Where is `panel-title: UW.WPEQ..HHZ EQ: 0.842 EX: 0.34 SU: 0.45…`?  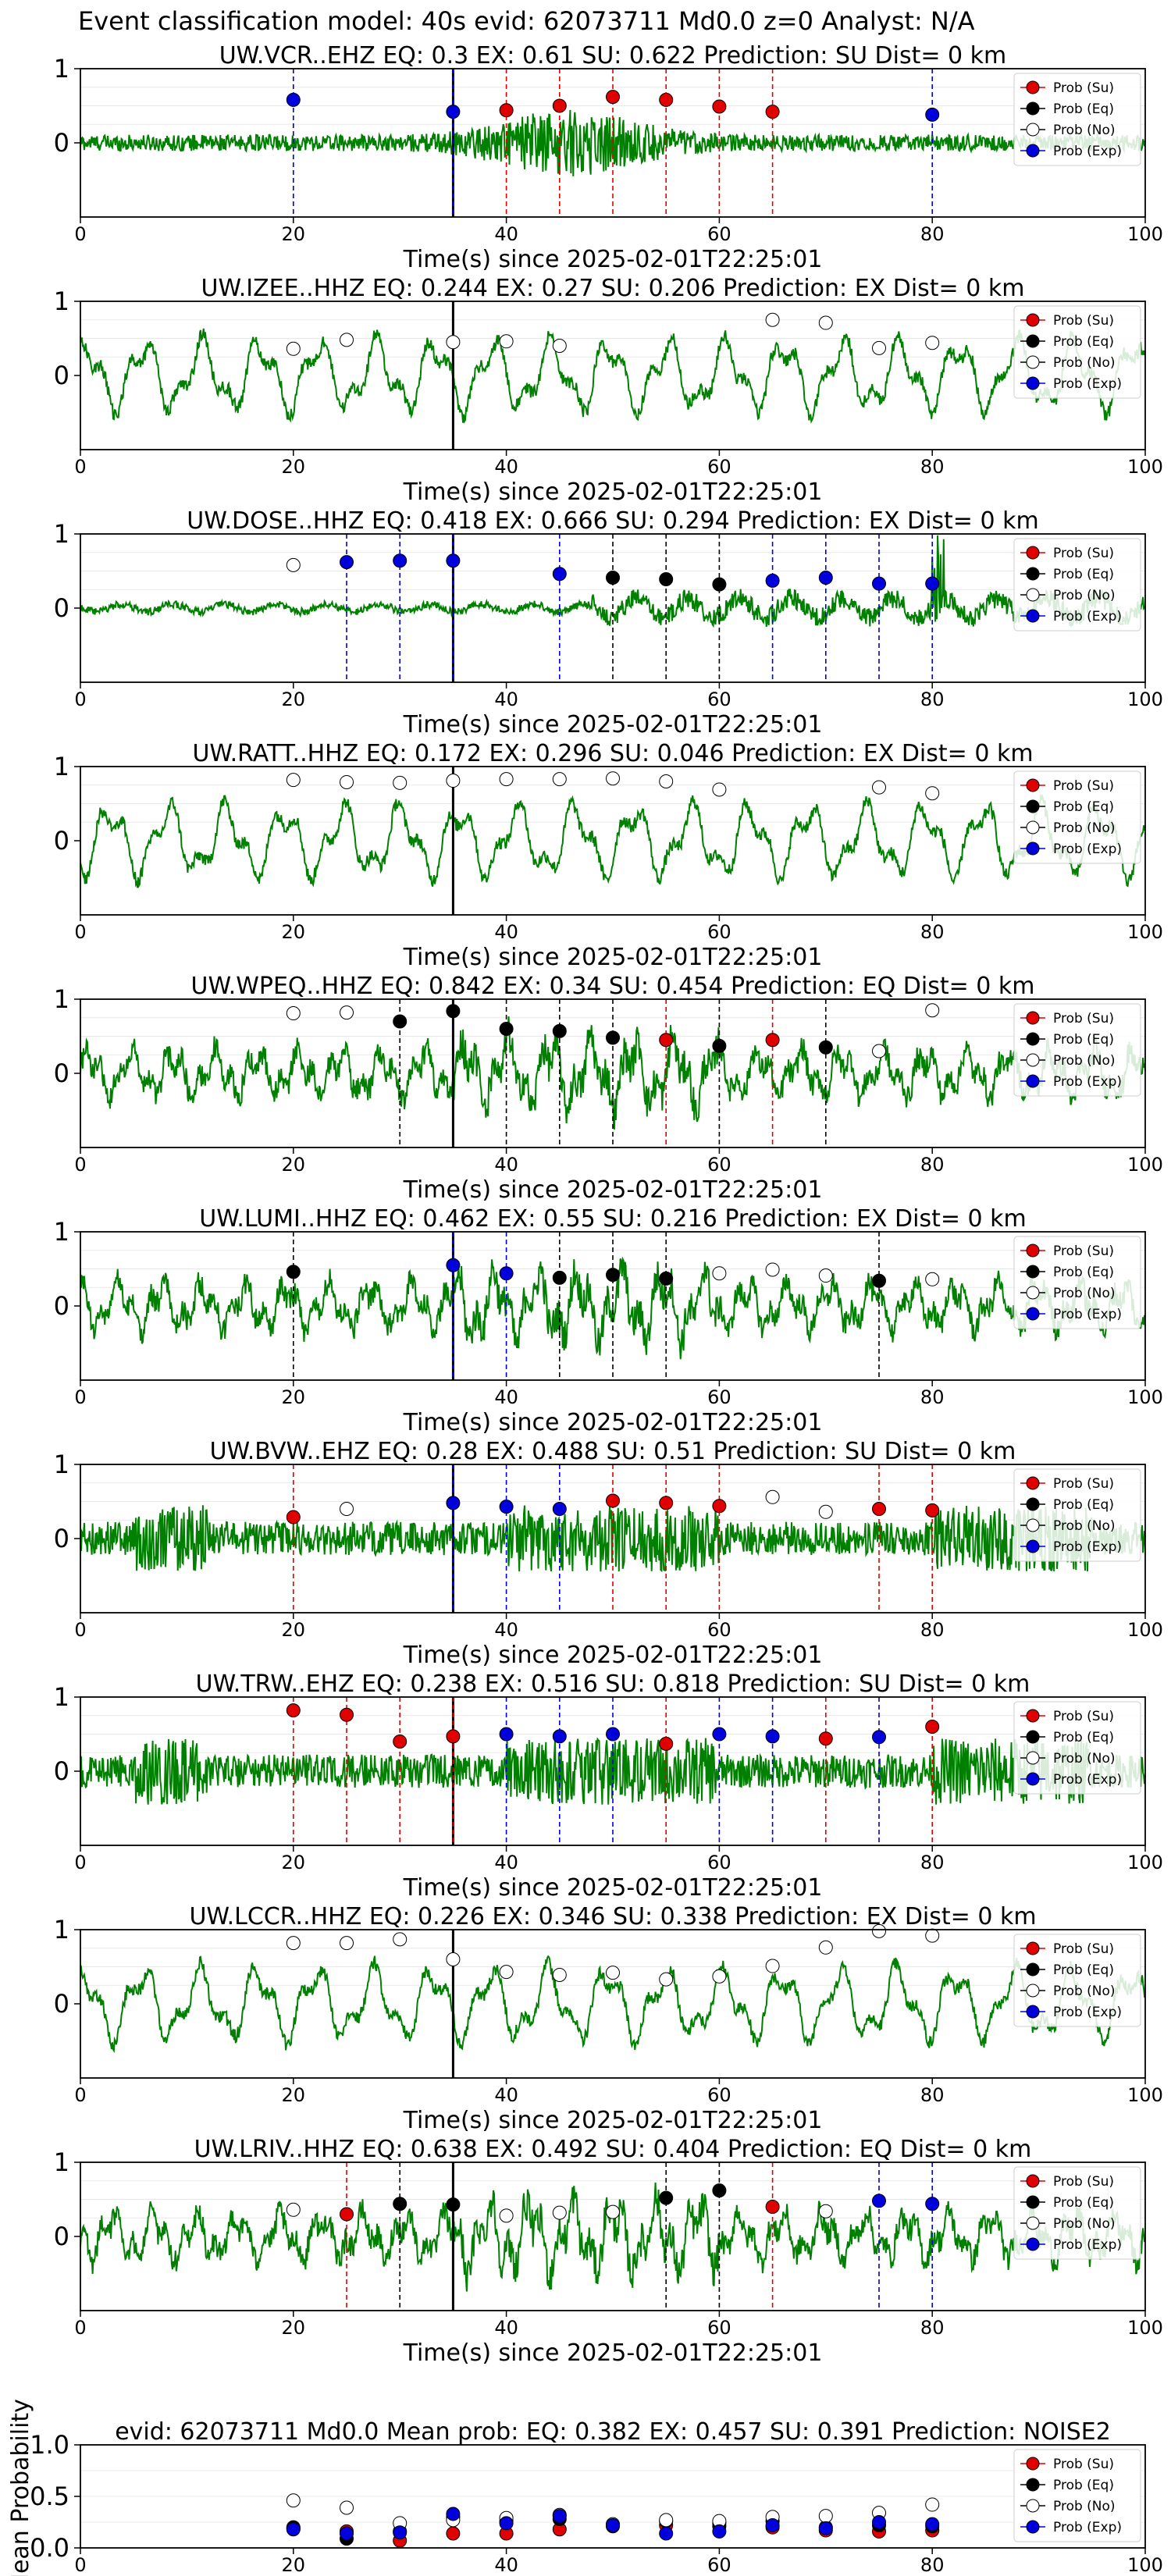 panel-title: UW.WPEQ..HHZ EQ: 0.842 EX: 0.34 SU: 0.45… is located at coordinates (613, 986).